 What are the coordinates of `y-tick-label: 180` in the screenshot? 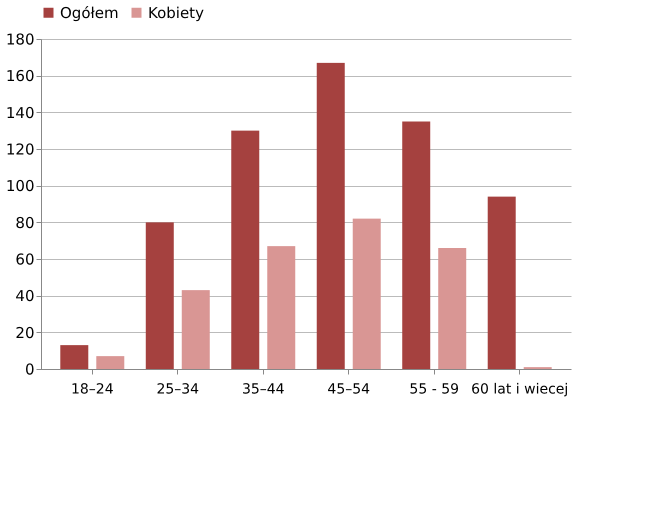 It's located at (20, 39).